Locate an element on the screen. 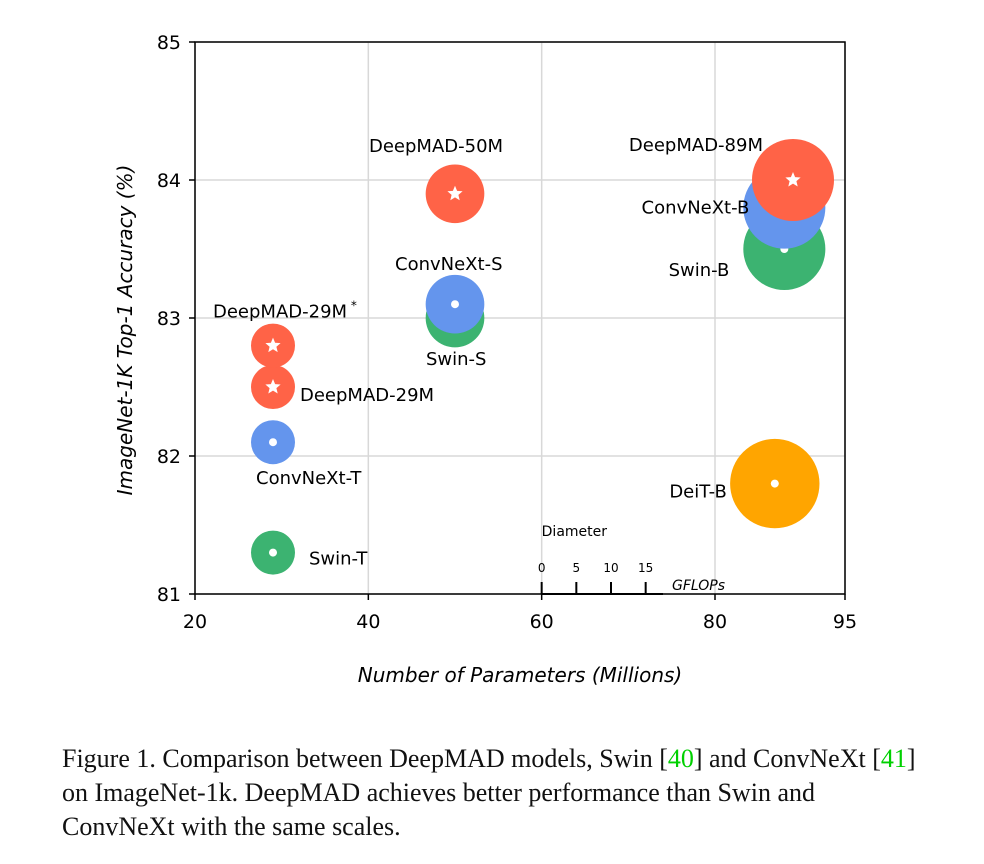 The height and width of the screenshot is (864, 984). data-label: ConvNeXt-T is located at coordinates (309, 478).